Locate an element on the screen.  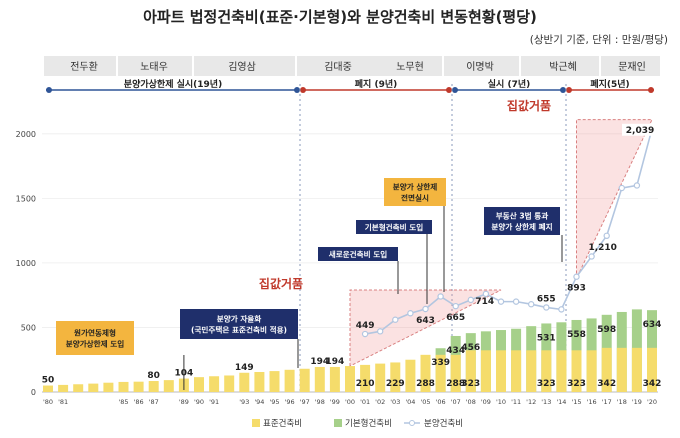
sale-data-label: 449 is located at coordinates (365, 326).